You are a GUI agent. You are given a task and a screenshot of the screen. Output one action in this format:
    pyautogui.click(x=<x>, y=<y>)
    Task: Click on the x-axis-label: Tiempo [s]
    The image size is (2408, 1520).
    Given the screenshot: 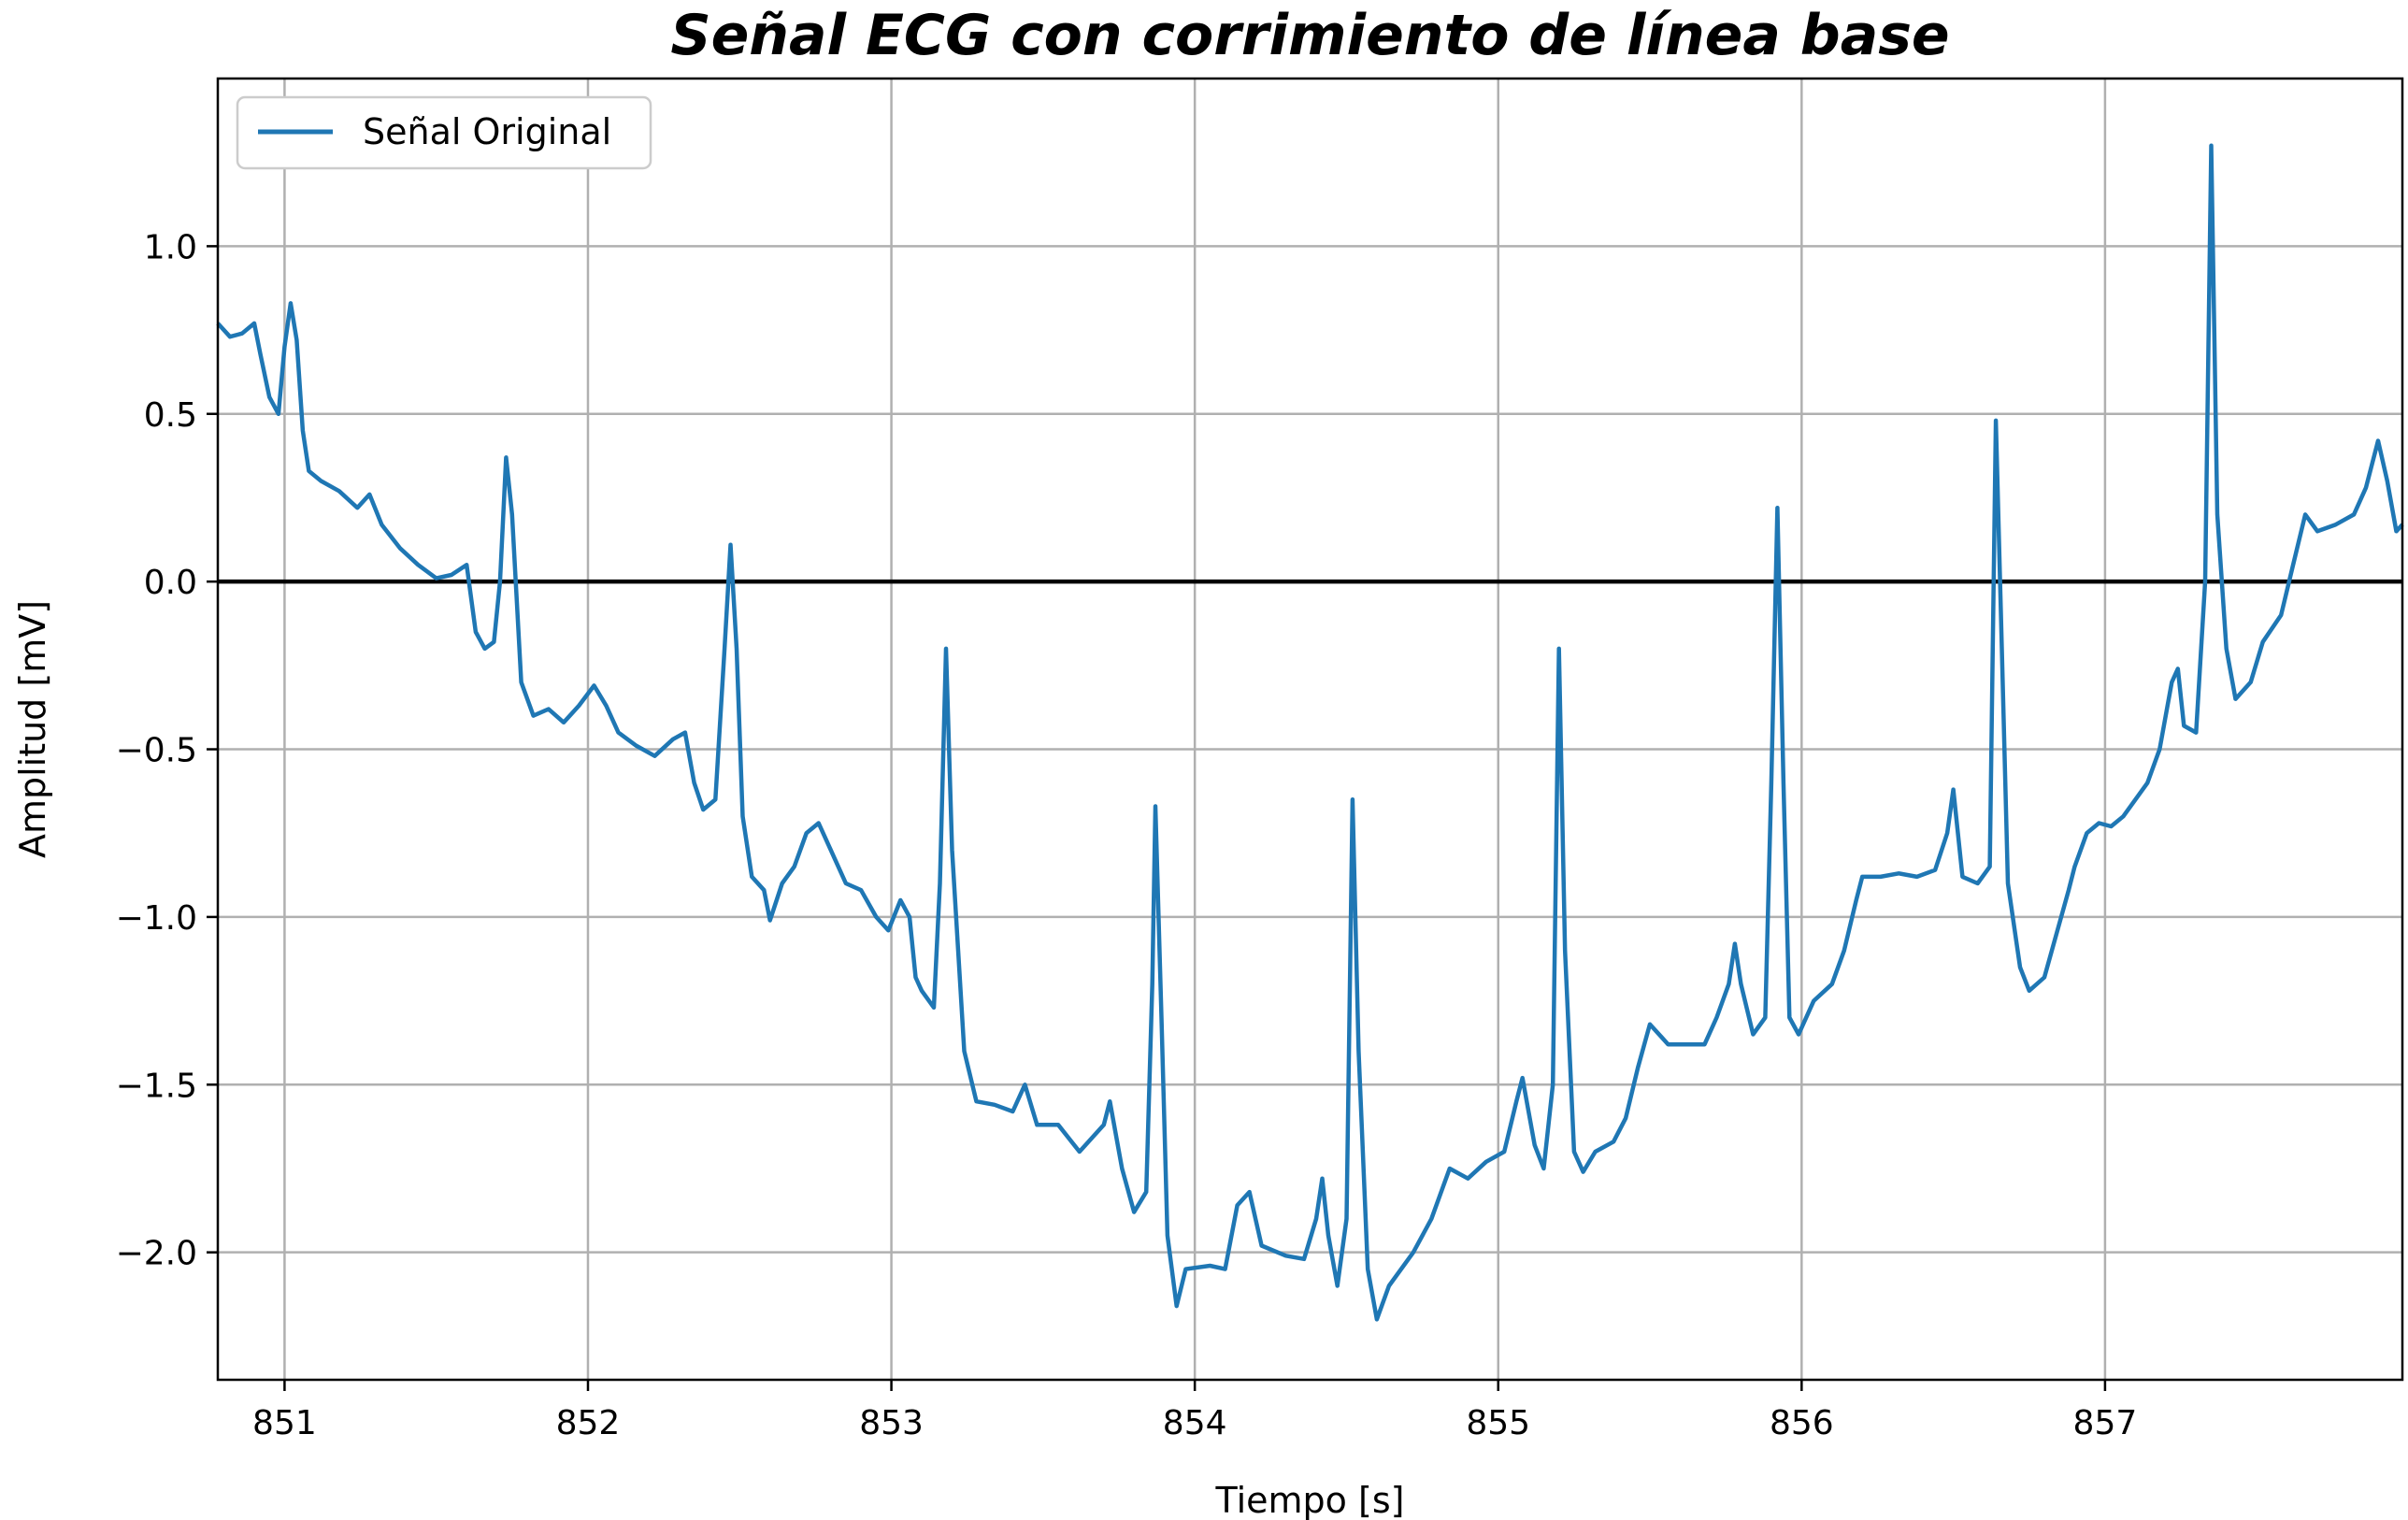 What is the action you would take?
    pyautogui.click(x=1310, y=1500)
    